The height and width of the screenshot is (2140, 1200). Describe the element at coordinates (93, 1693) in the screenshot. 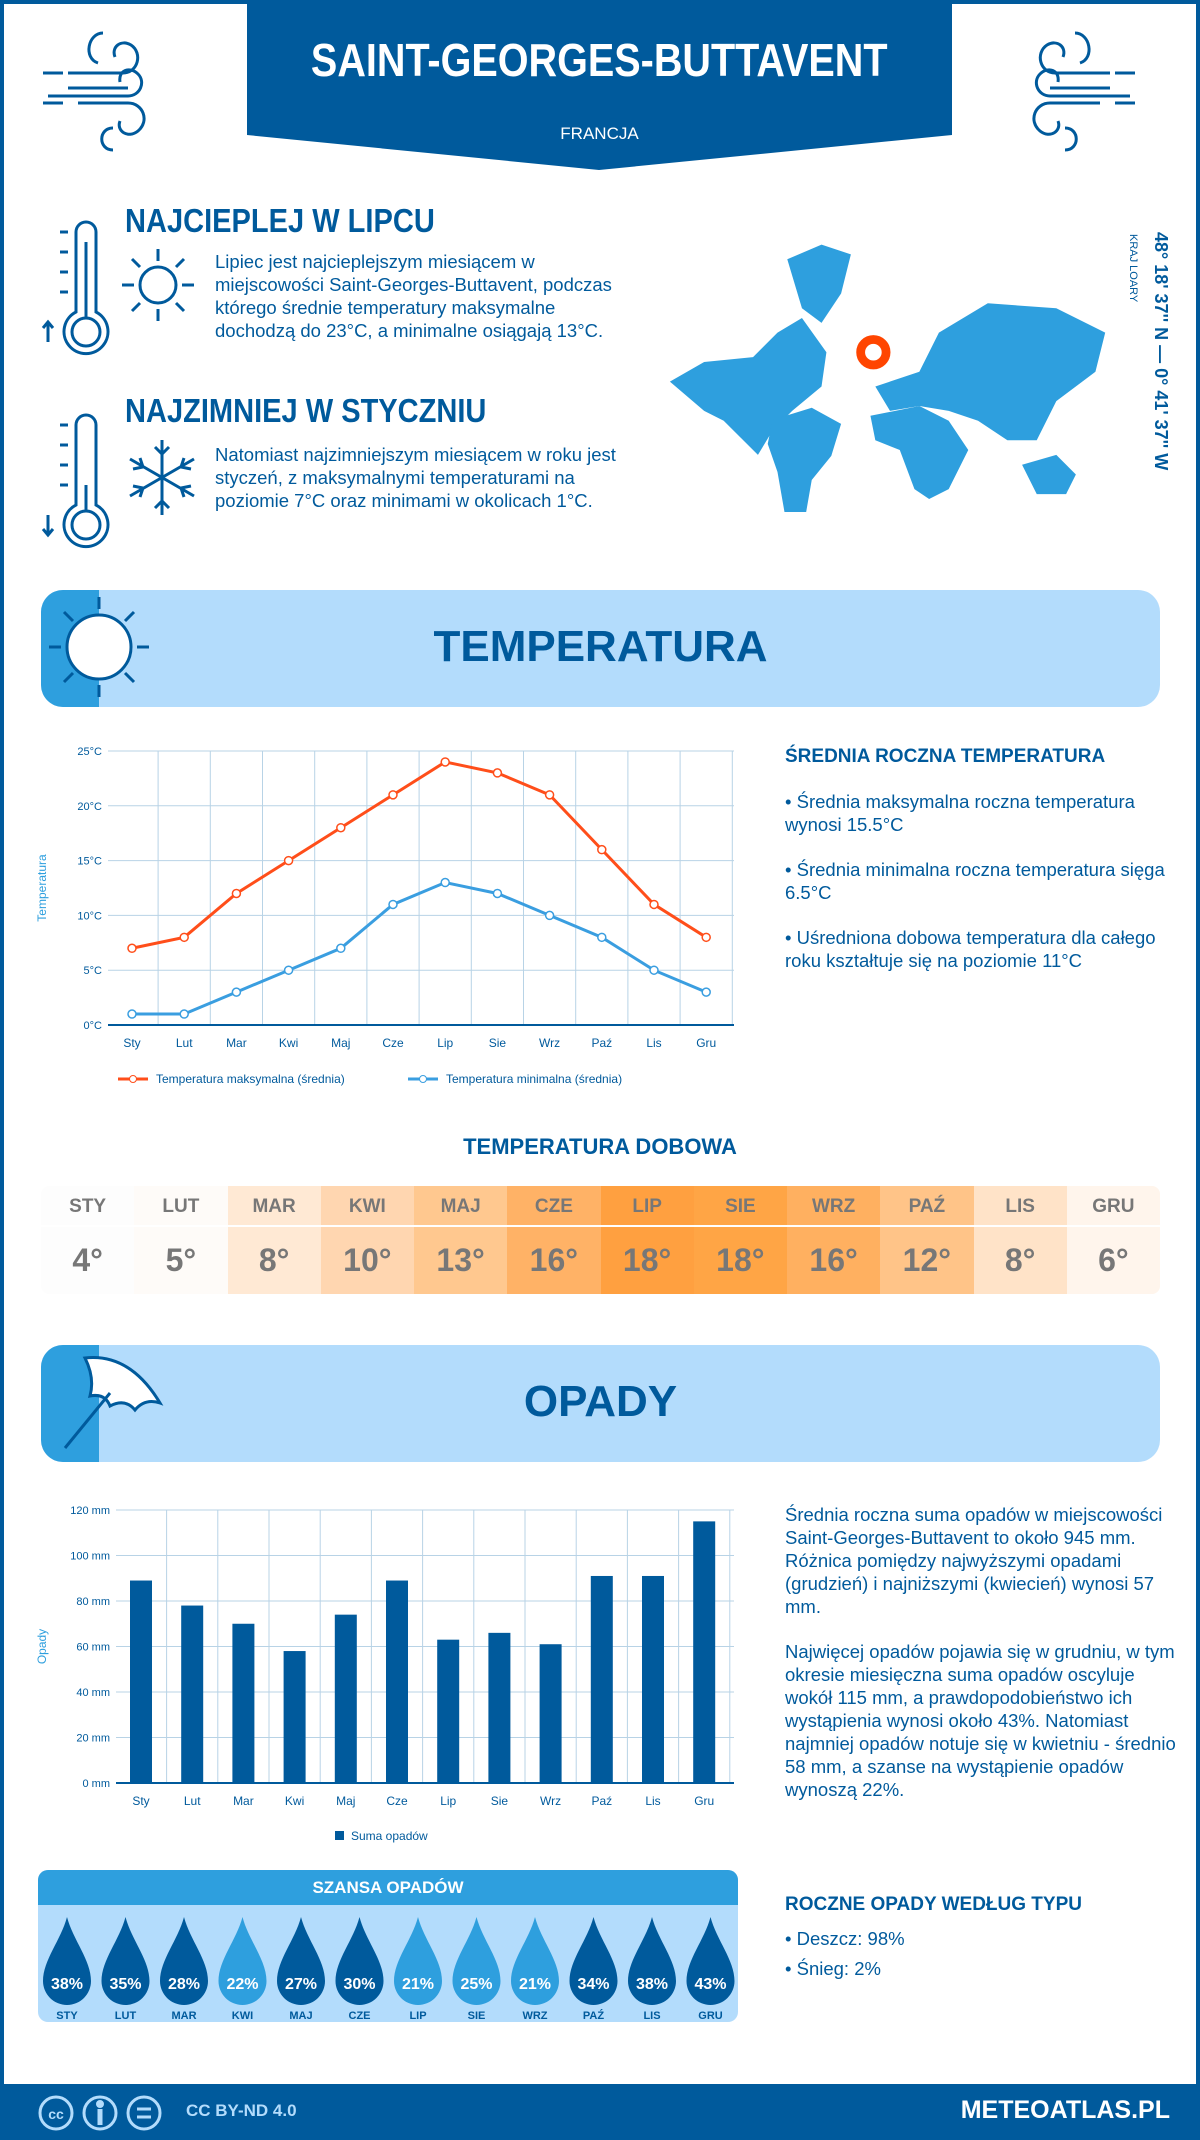

I see `y-tick-label: 40 mm` at that location.